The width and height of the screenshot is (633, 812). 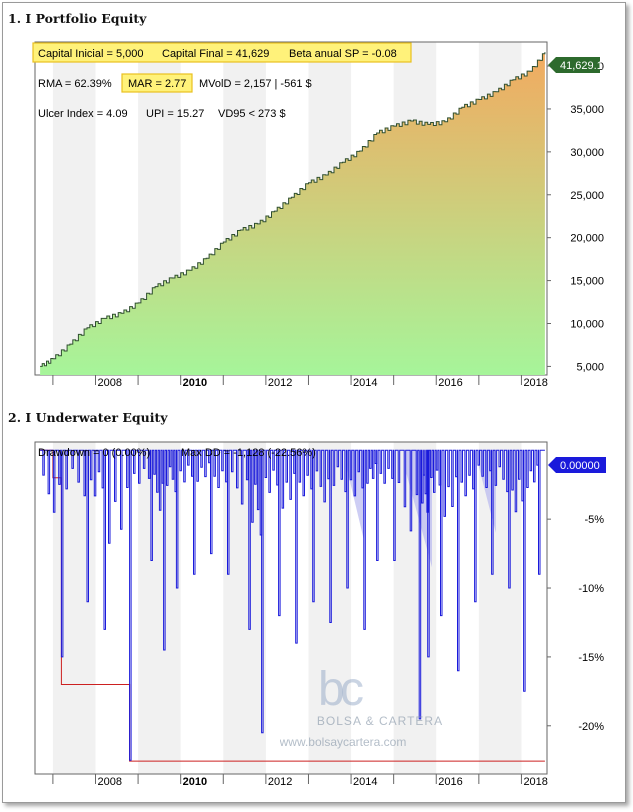 What do you see at coordinates (331, 689) in the screenshot?
I see `svg-text: b` at bounding box center [331, 689].